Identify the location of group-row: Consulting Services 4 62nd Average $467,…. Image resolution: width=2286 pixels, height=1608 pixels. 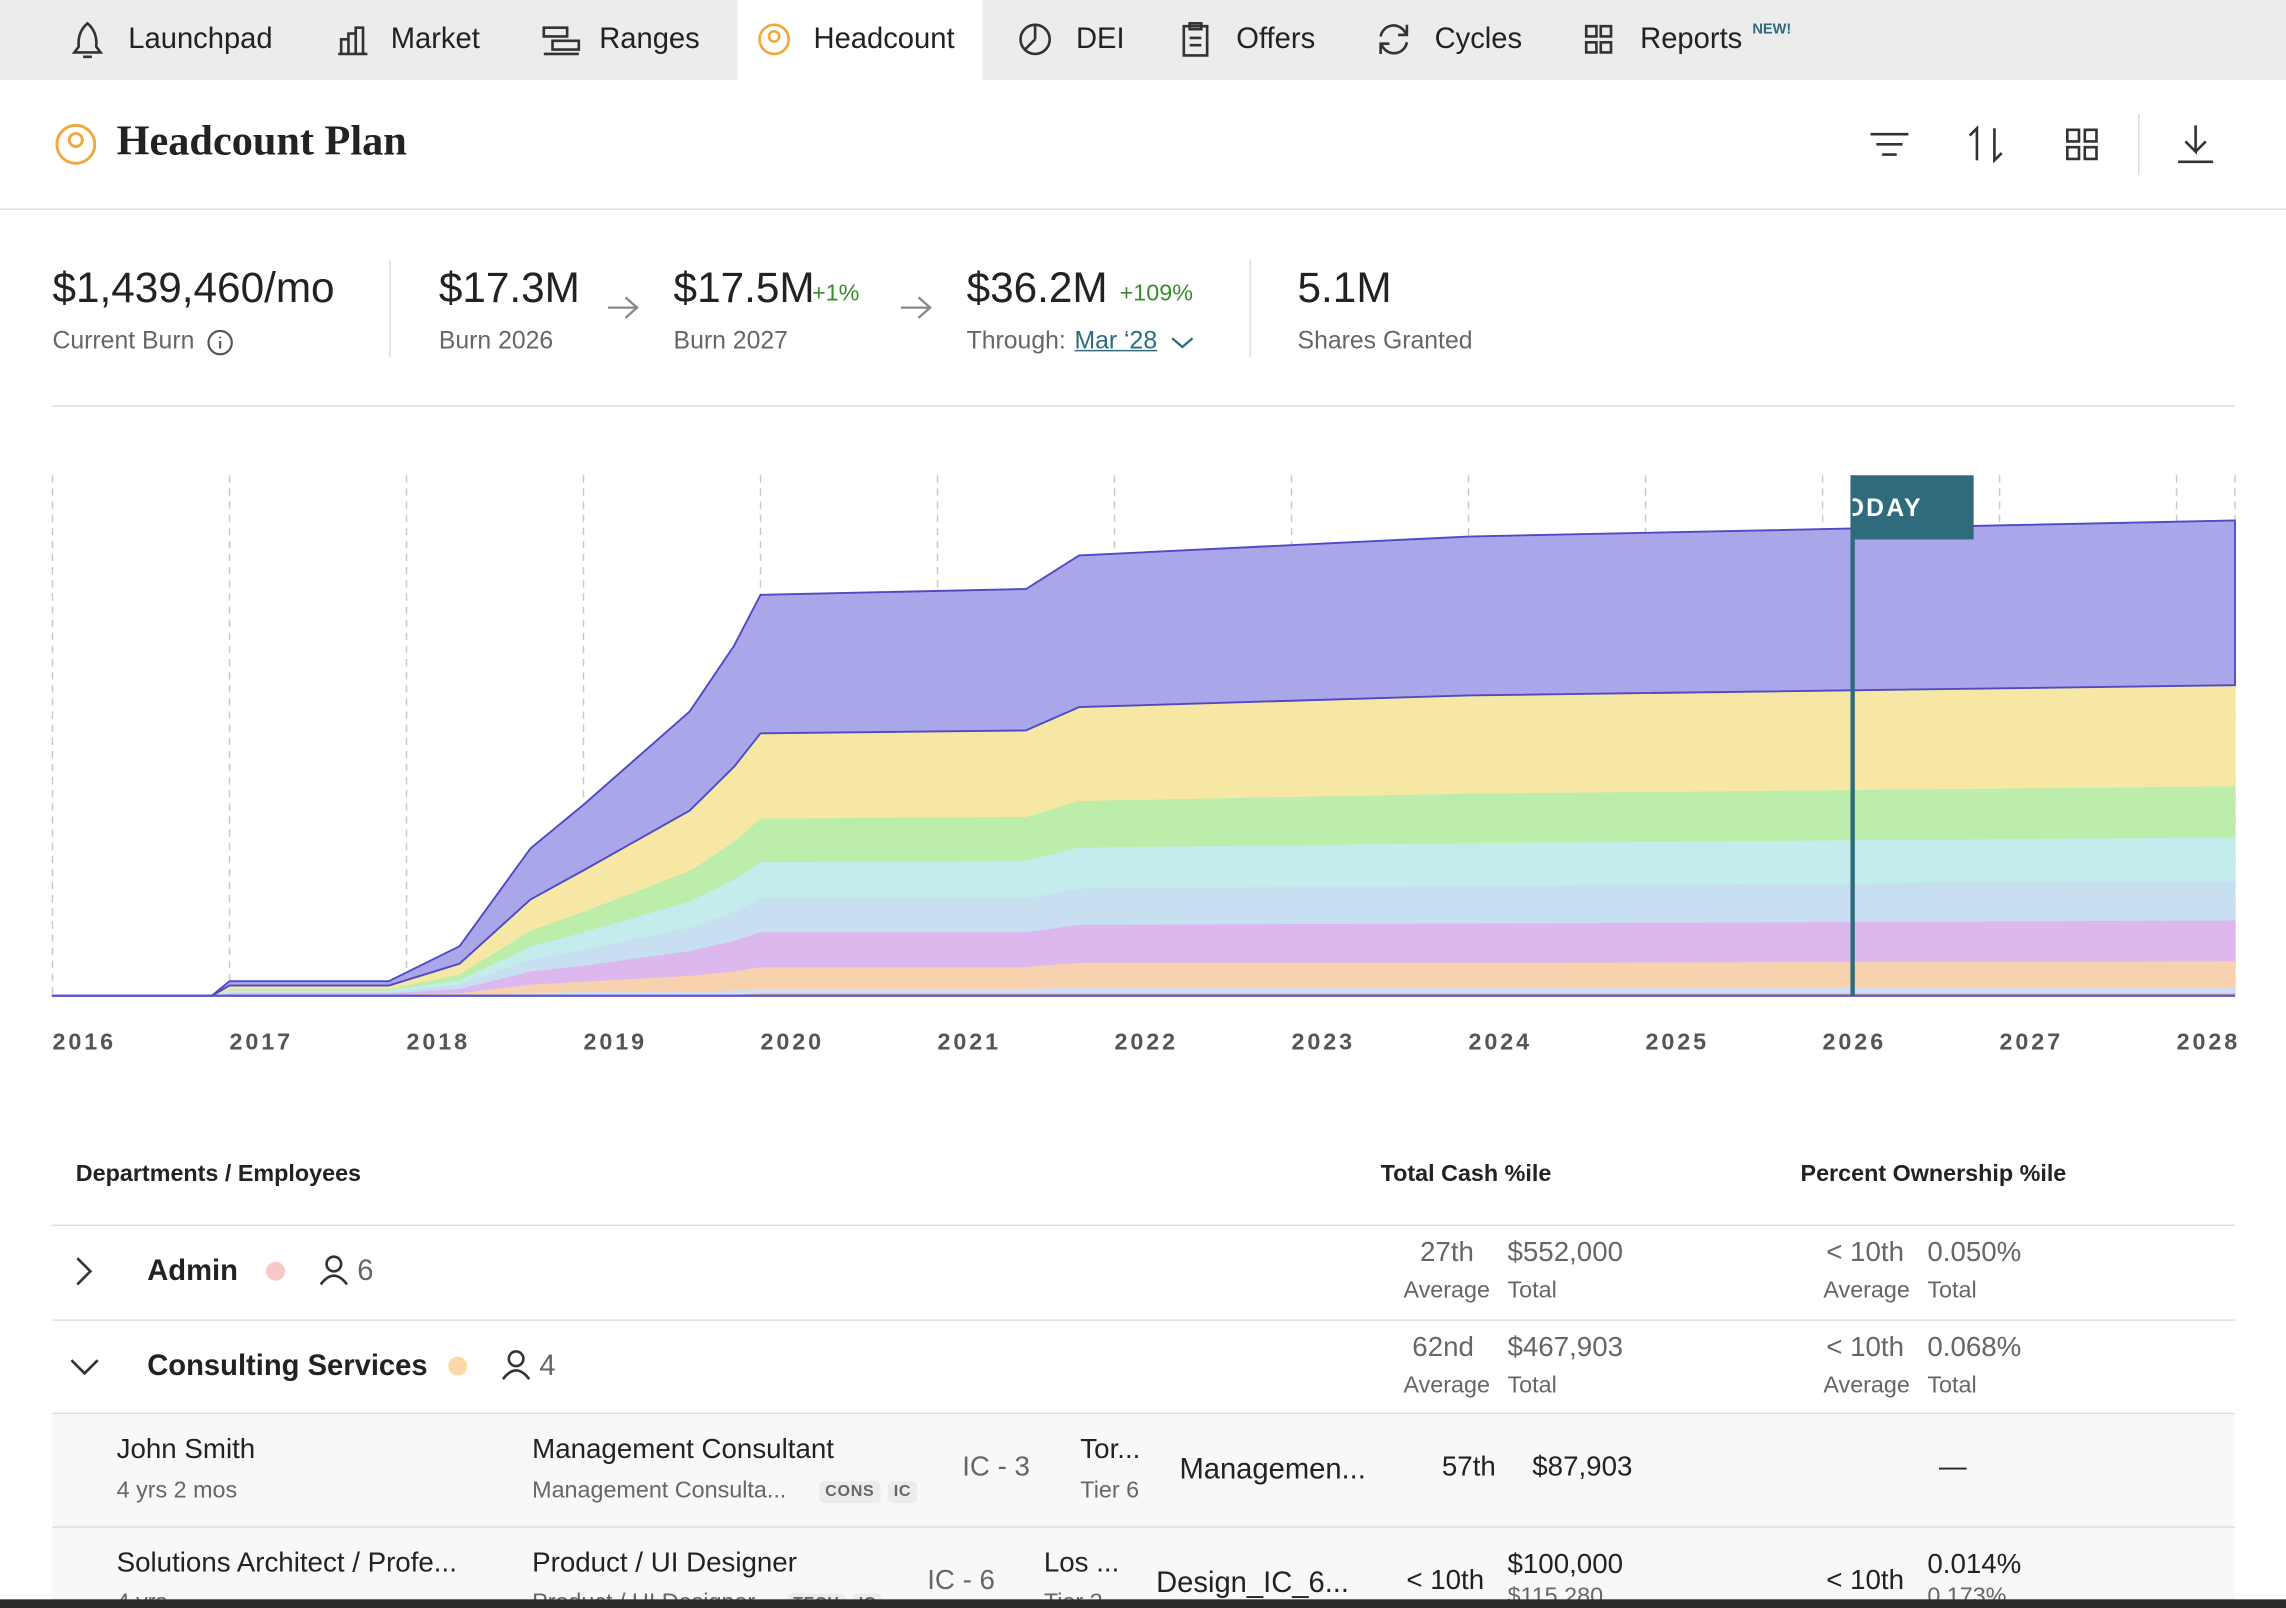
(1143, 1365).